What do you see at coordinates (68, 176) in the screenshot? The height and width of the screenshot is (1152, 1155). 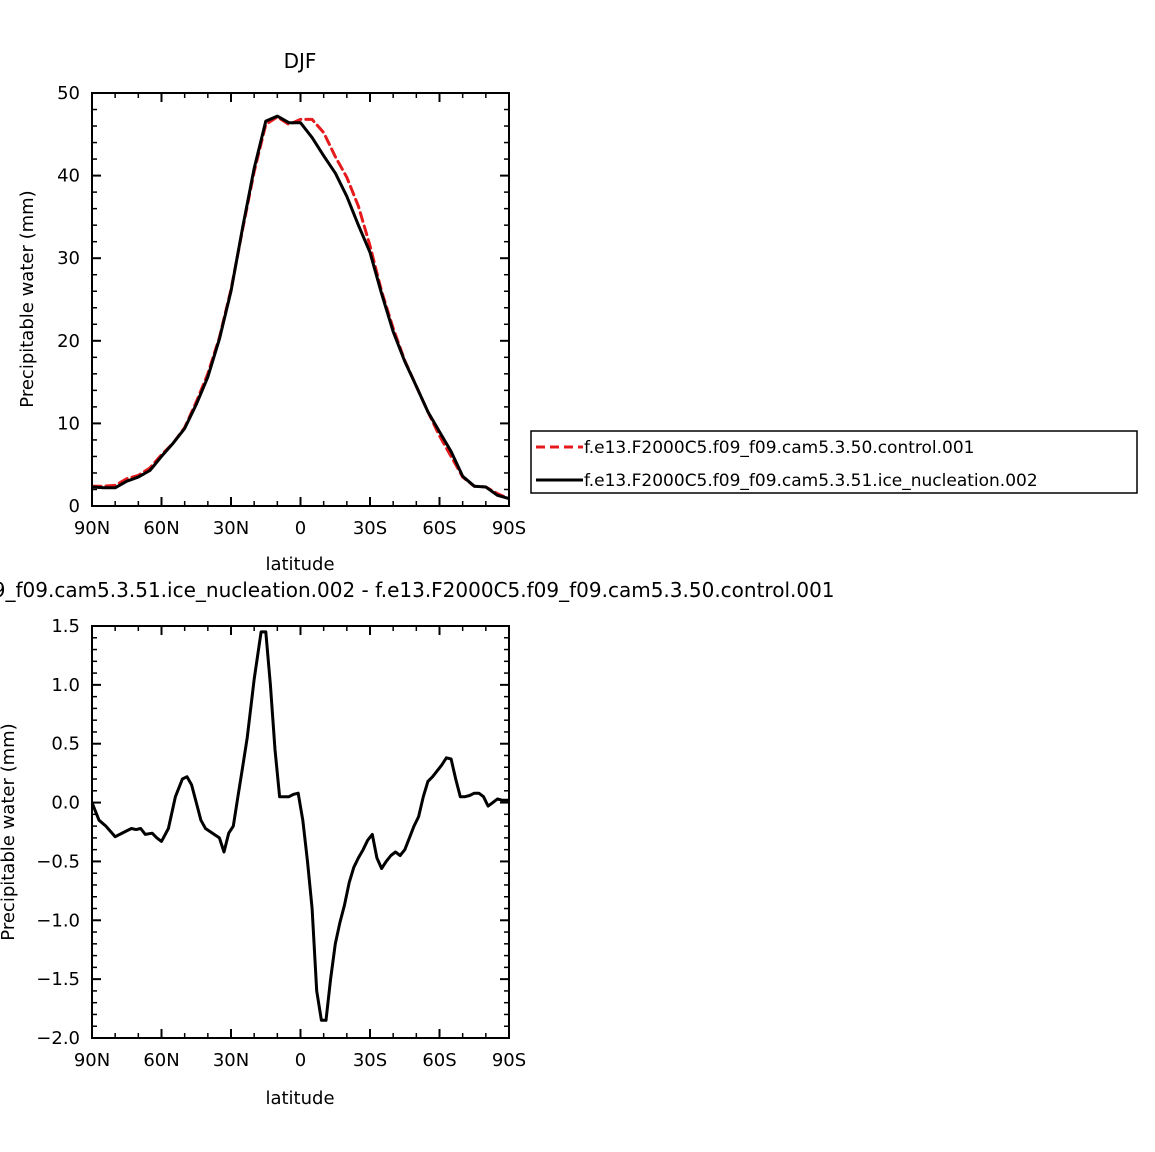 I see `y-tick-label: 40` at bounding box center [68, 176].